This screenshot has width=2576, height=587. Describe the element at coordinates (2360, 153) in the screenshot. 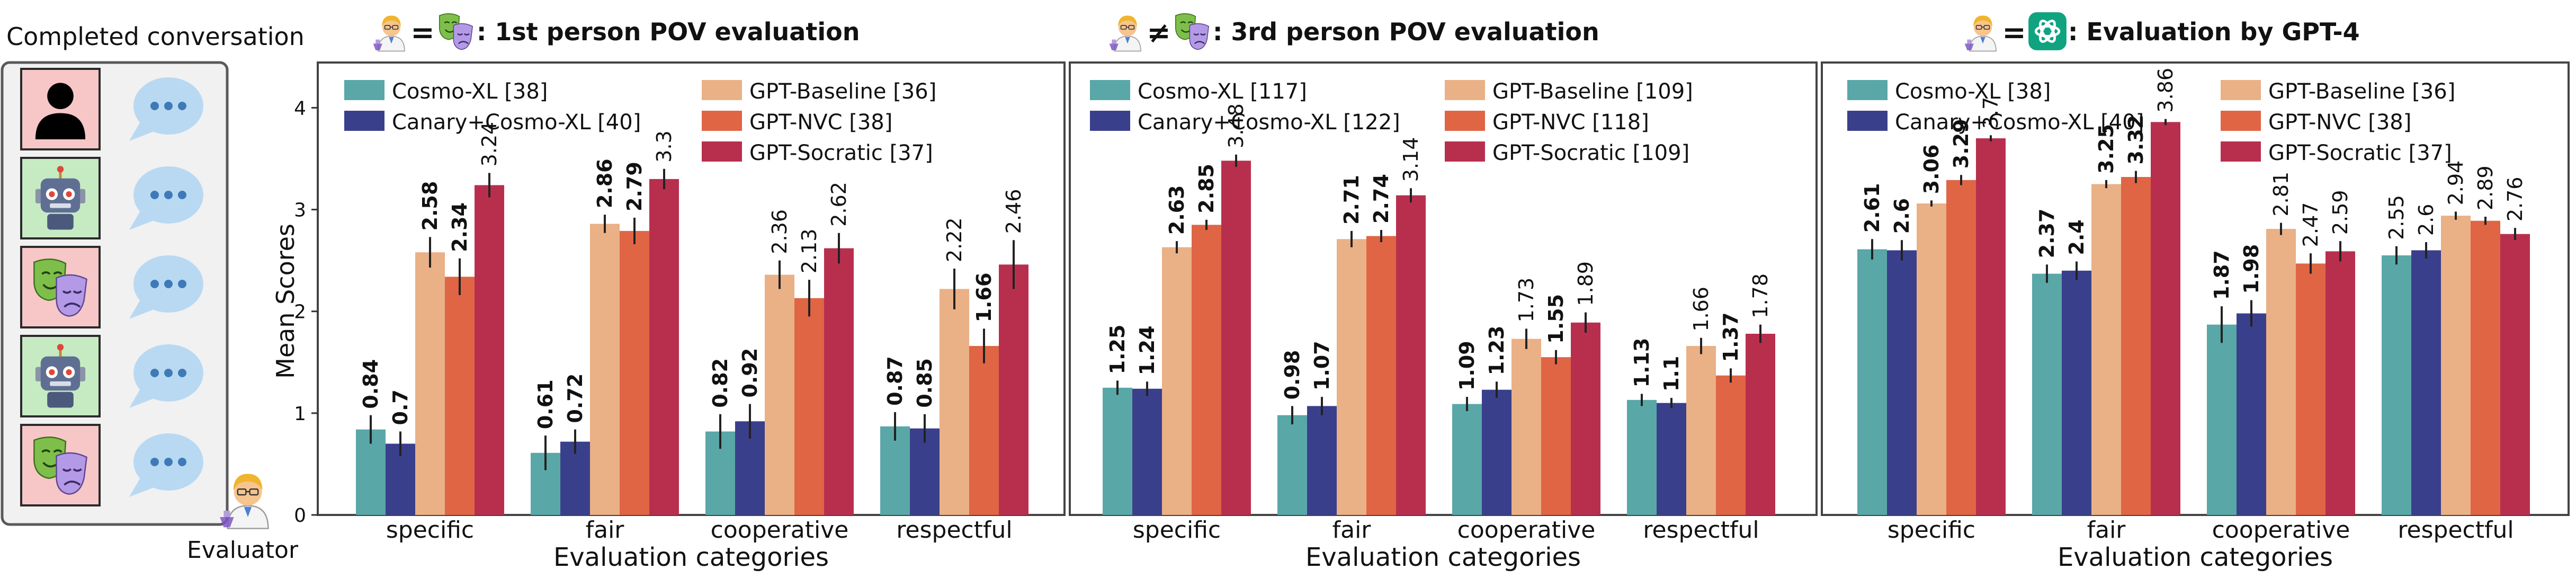

I see `legend-label: GPT-Socratic [37]` at that location.